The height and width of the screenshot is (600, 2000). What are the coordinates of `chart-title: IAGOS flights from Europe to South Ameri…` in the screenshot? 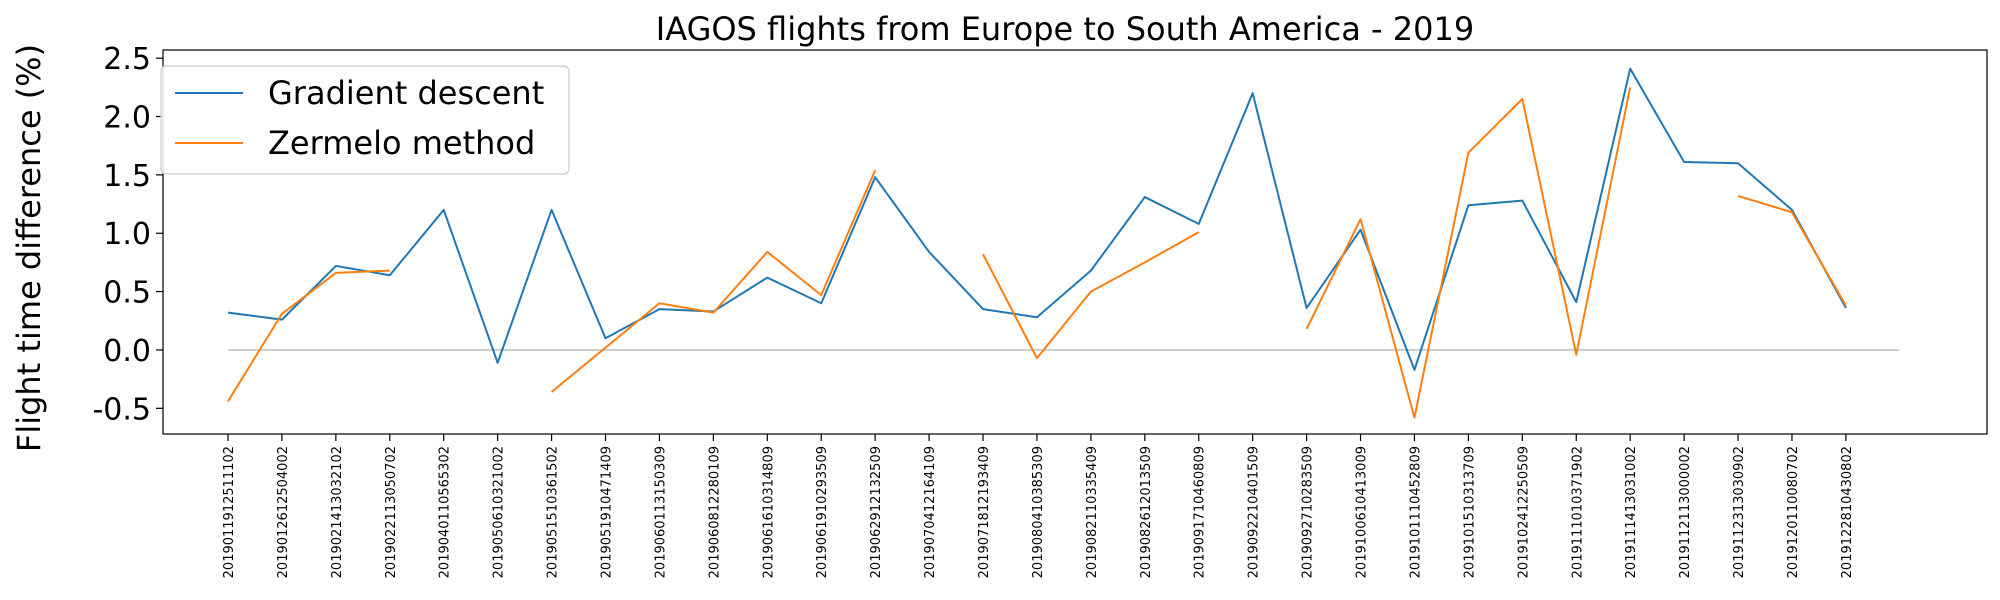 It's located at (1065, 29).